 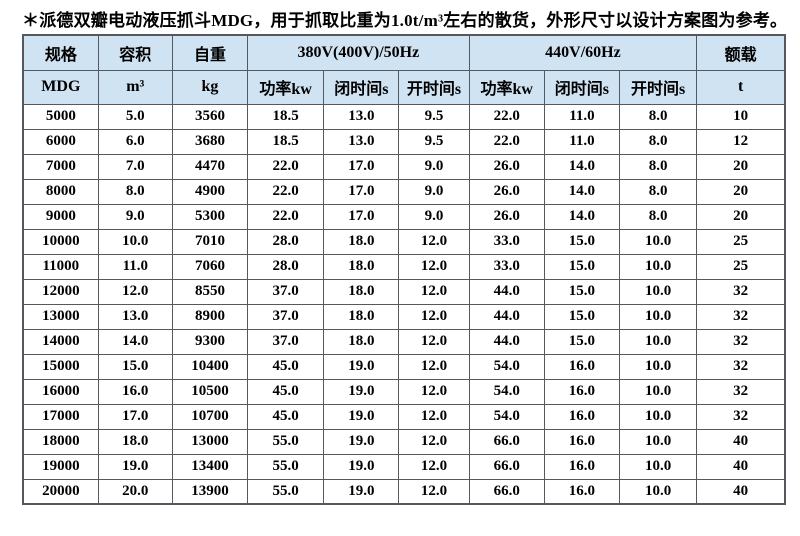 What do you see at coordinates (60, 341) in the screenshot?
I see `table-cell: 14000` at bounding box center [60, 341].